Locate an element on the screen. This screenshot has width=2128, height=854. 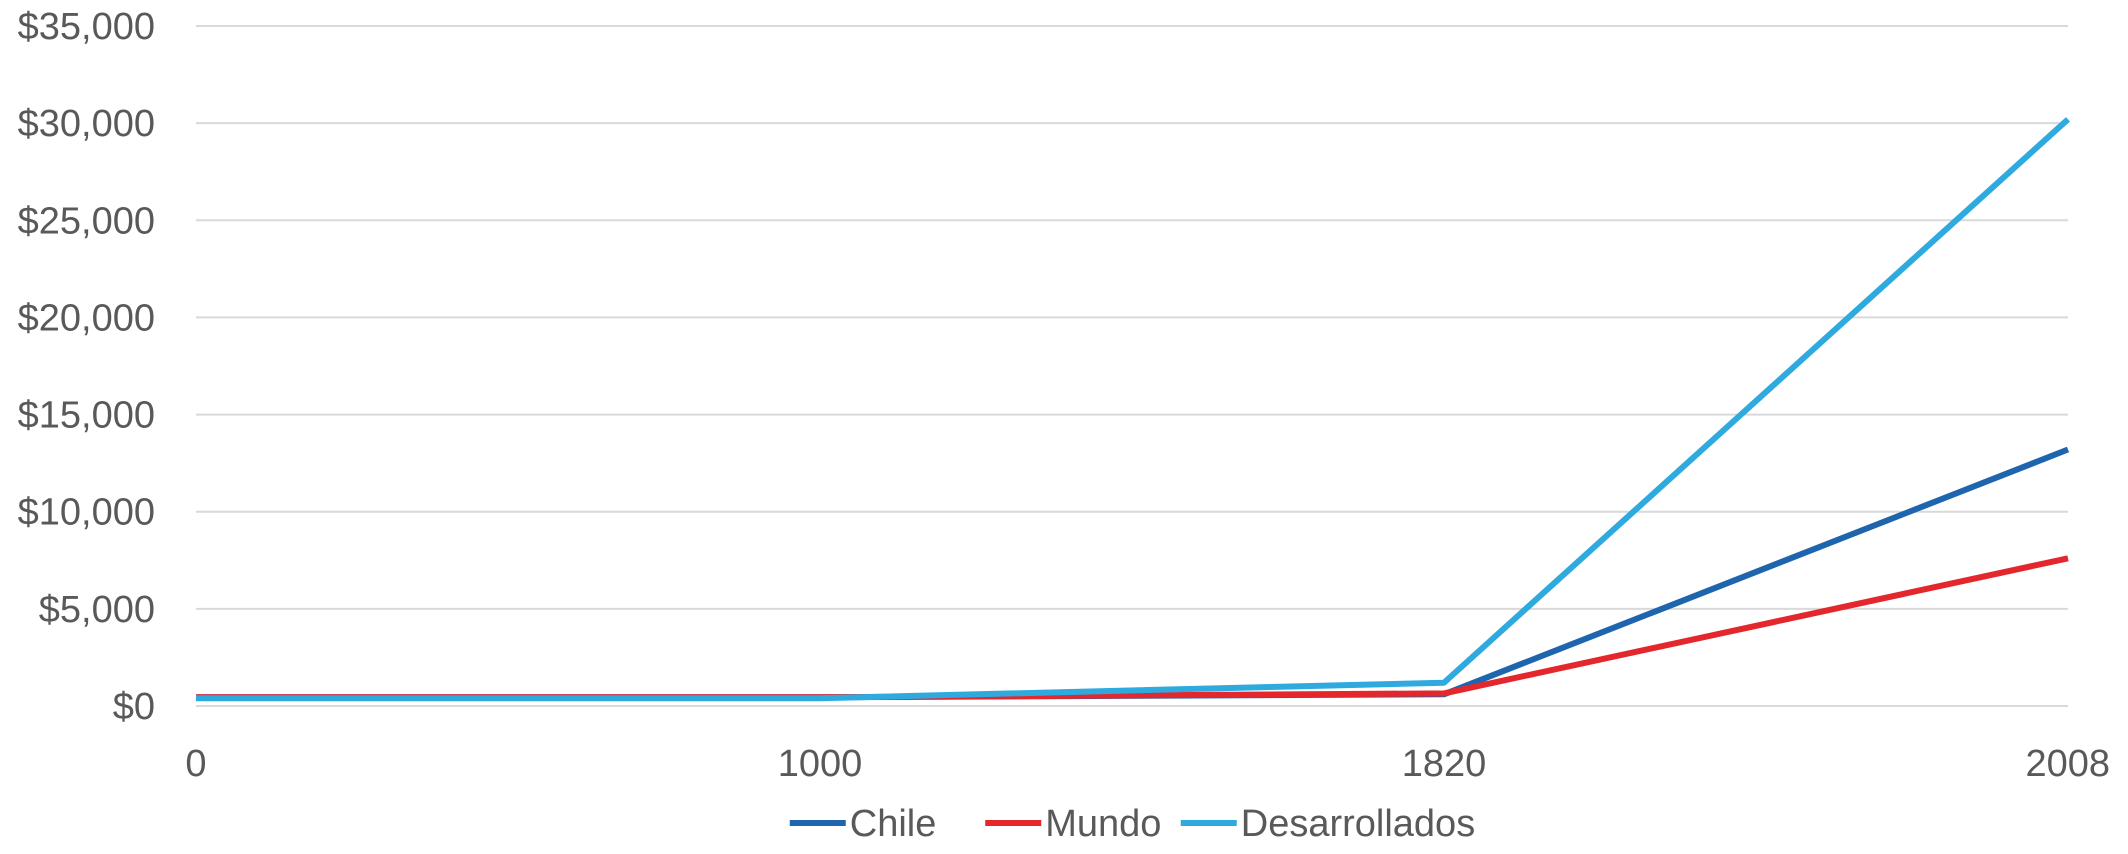
legend: Chile Mundo Desarrollados is located at coordinates (1132, 824).